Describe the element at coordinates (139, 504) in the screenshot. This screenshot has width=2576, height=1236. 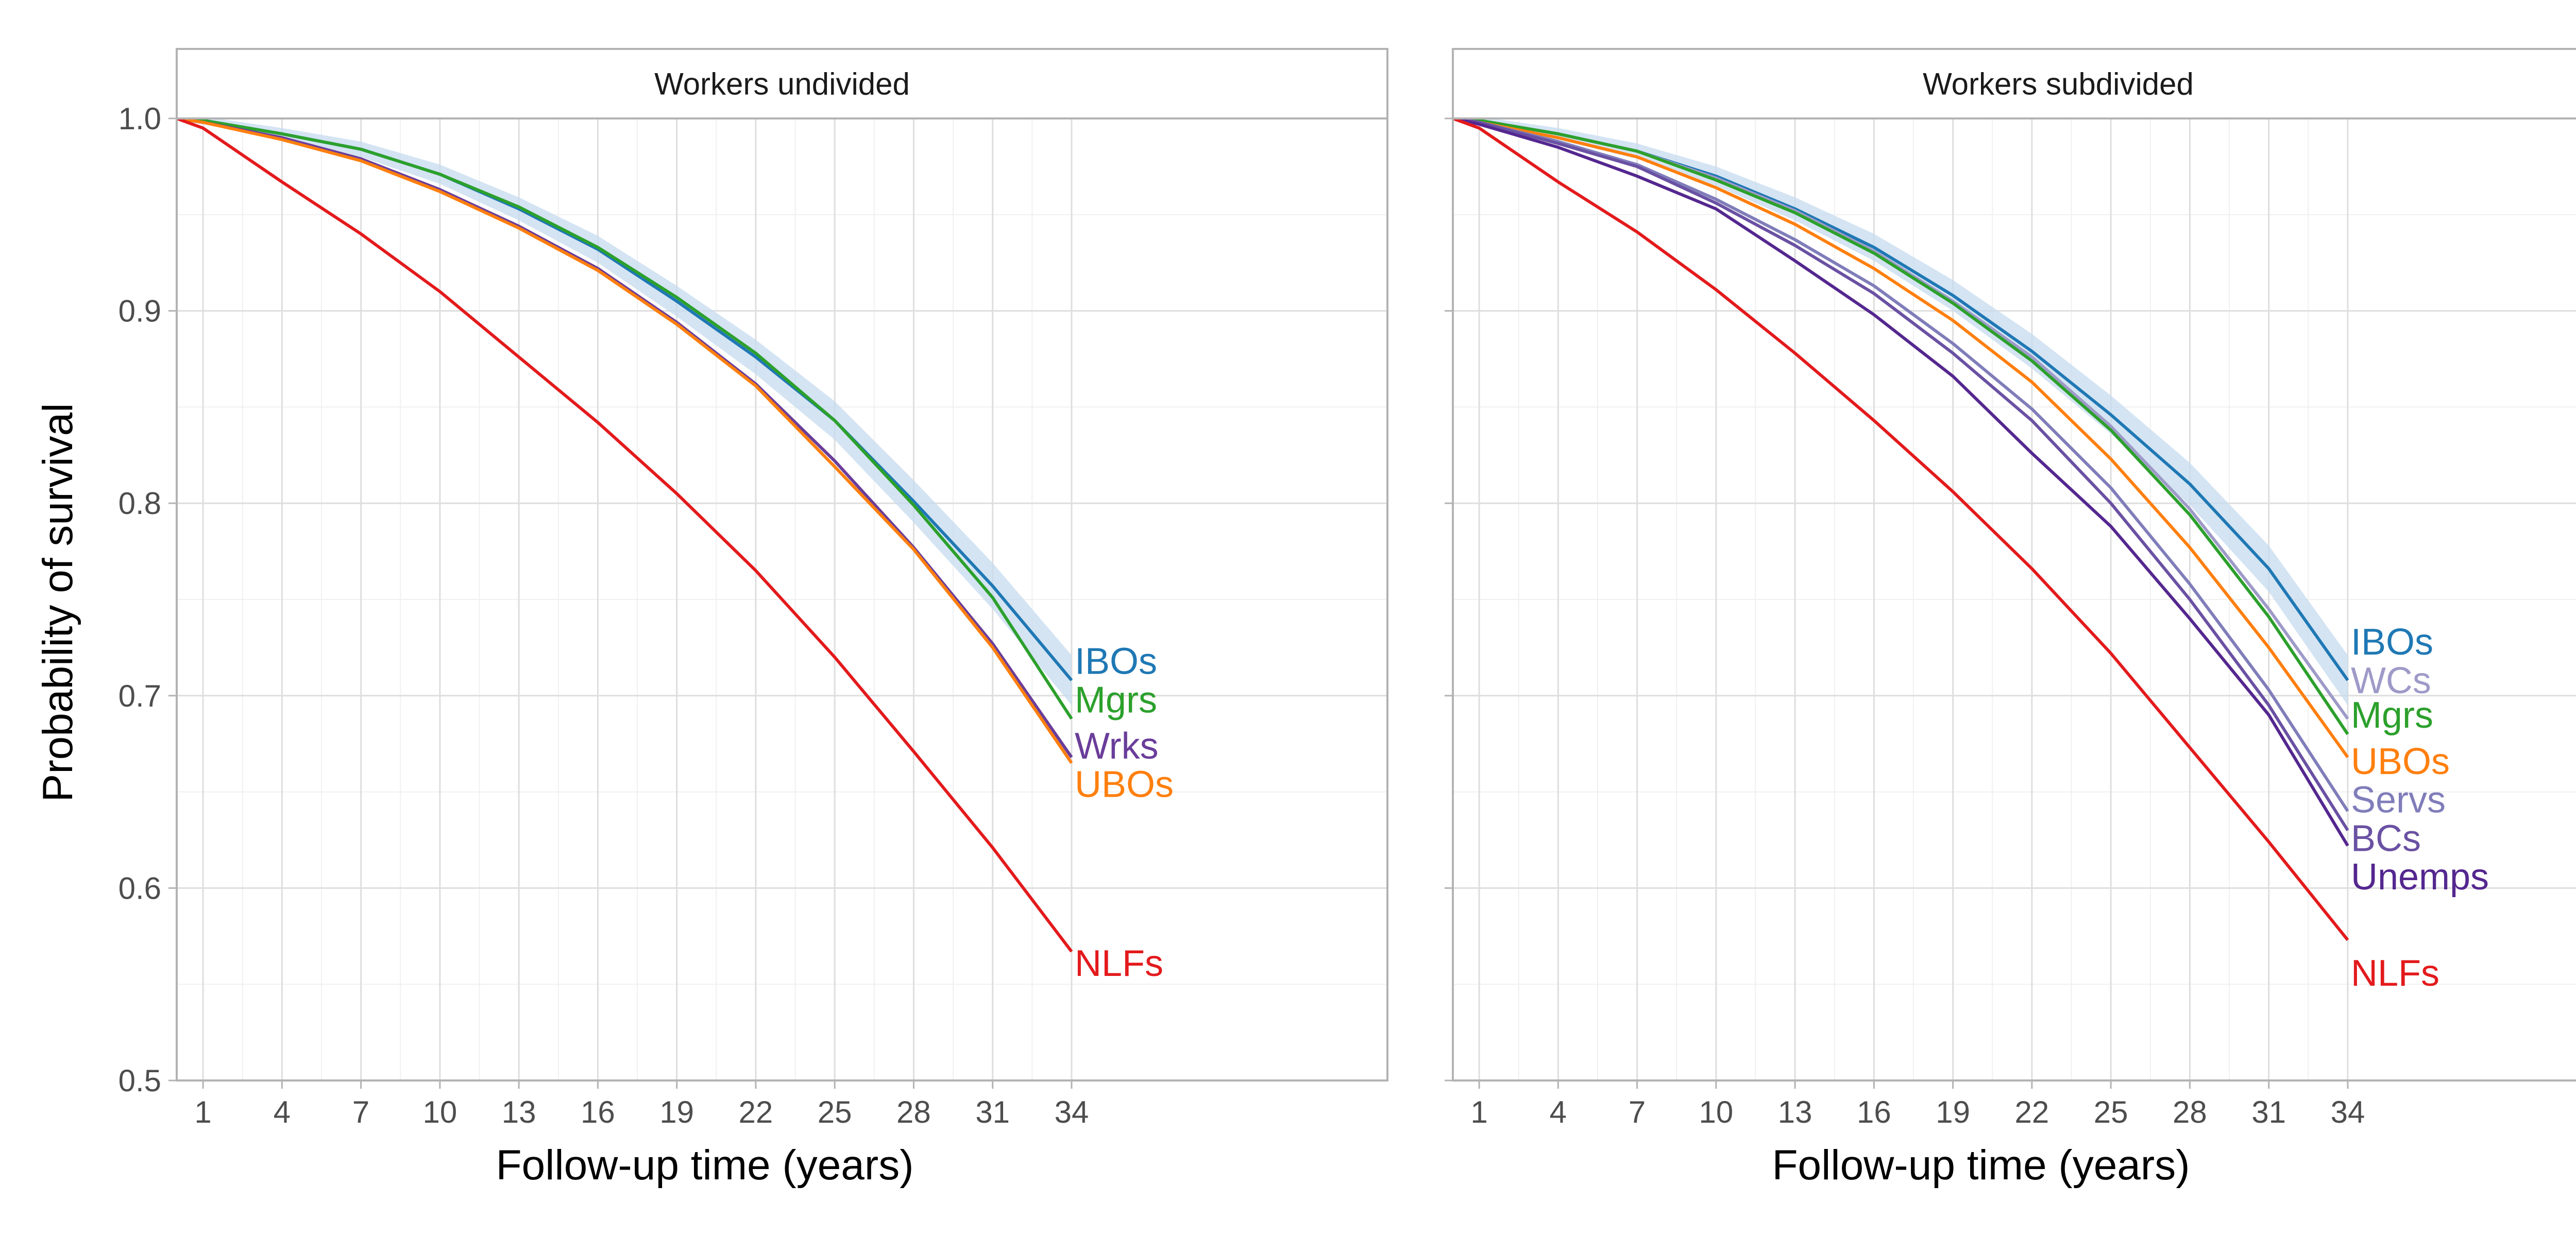
I see `y-tick-label: 0.8` at that location.